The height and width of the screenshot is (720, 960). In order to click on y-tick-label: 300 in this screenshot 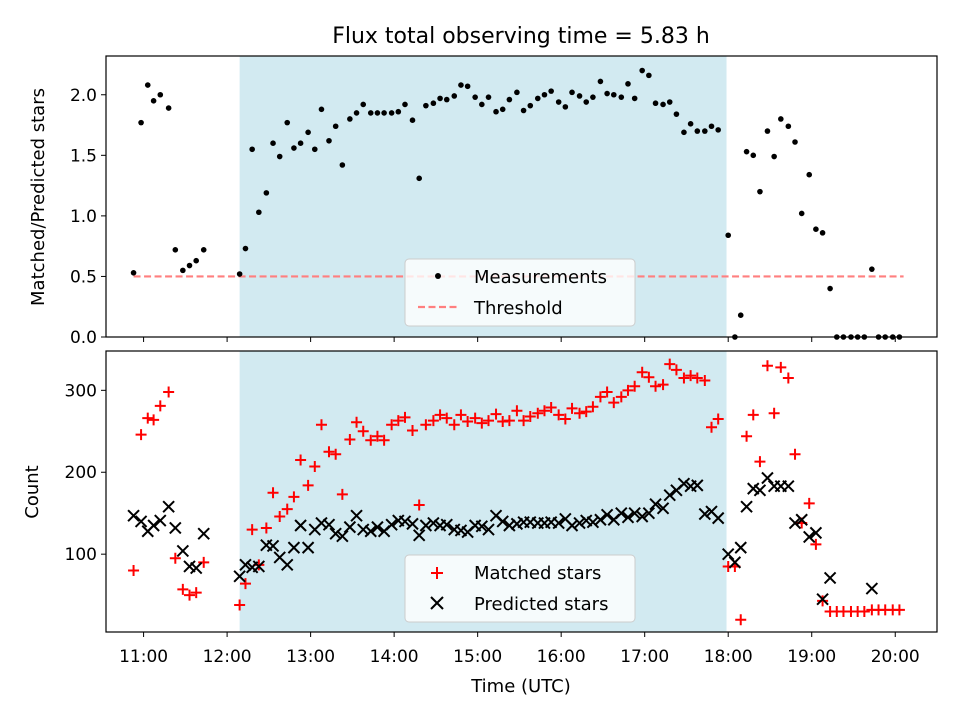, I will do `click(81, 391)`.